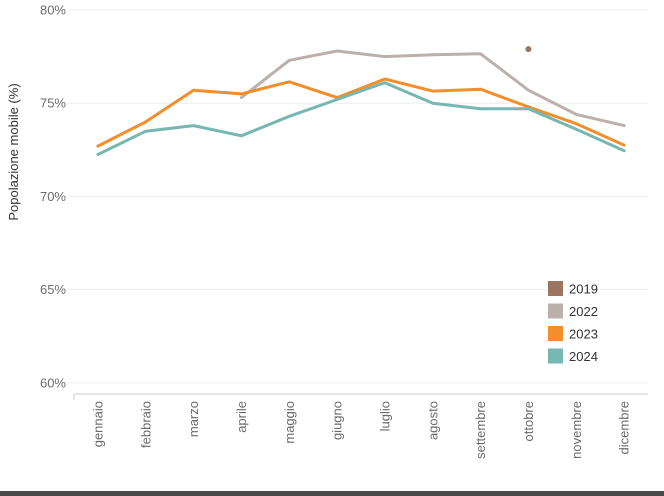 The height and width of the screenshot is (496, 664). I want to click on legend-swatch-2019, so click(555, 288).